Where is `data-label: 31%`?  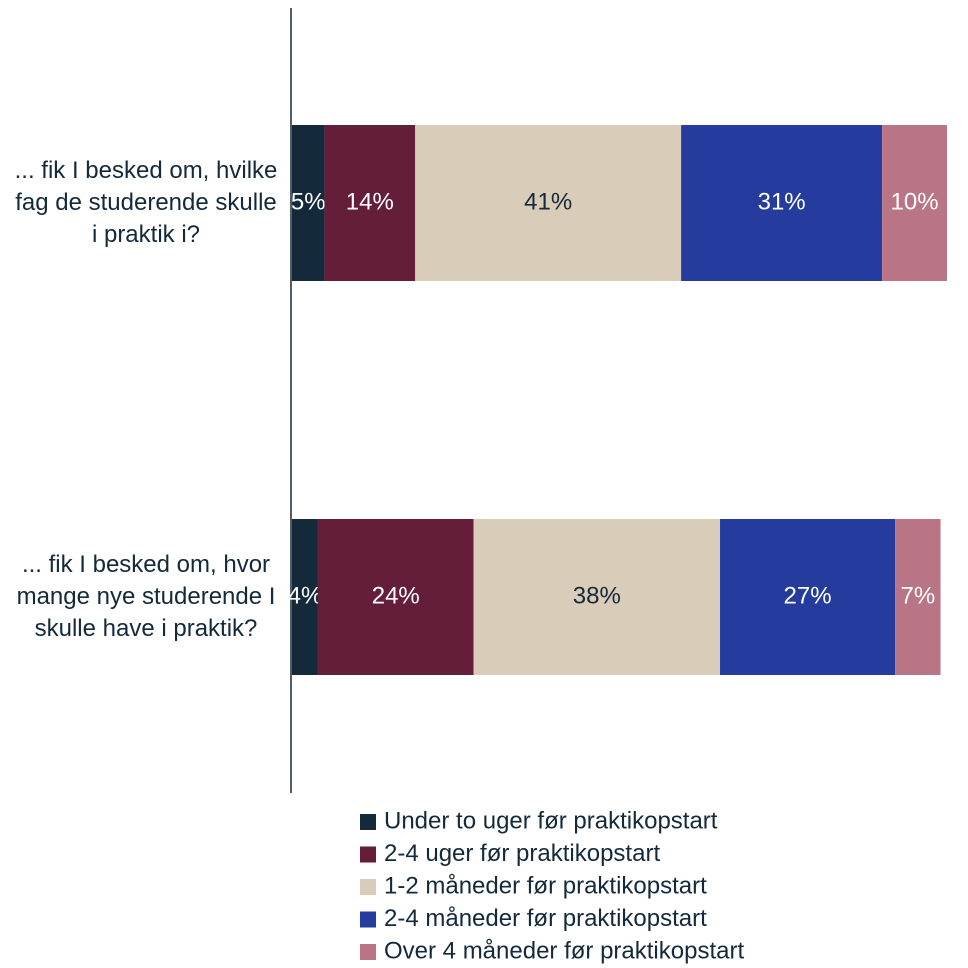
data-label: 31% is located at coordinates (782, 201).